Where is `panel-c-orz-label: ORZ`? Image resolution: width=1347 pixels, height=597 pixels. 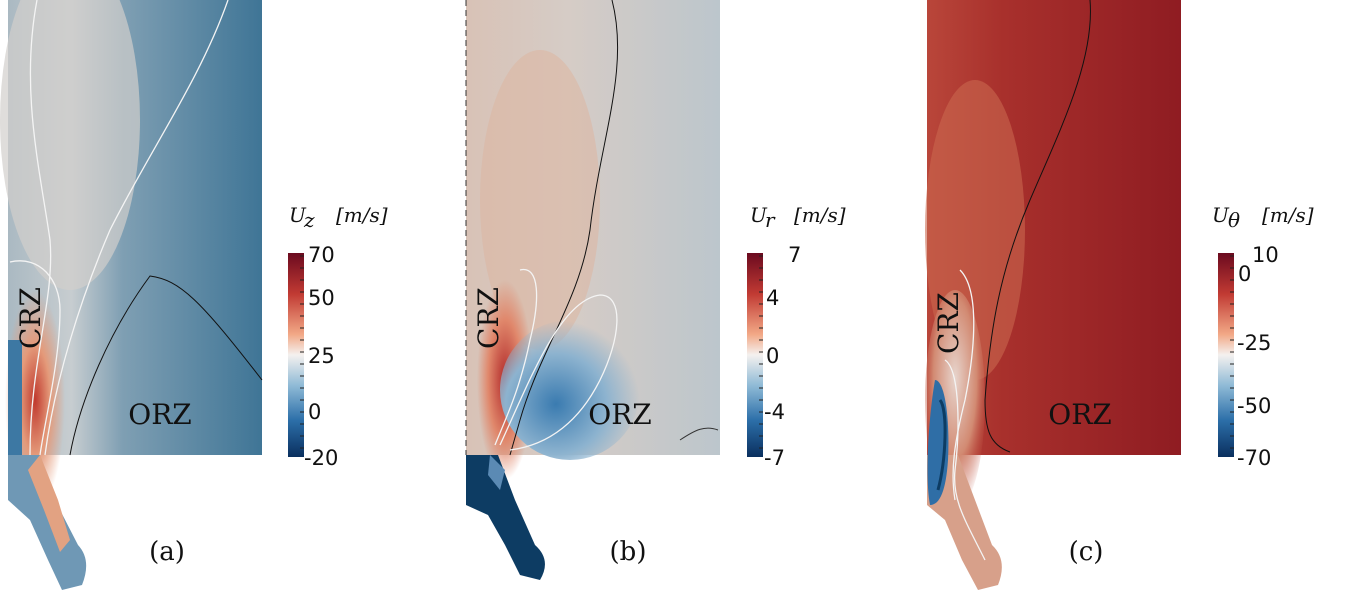
panel-c-orz-label: ORZ is located at coordinates (1080, 414).